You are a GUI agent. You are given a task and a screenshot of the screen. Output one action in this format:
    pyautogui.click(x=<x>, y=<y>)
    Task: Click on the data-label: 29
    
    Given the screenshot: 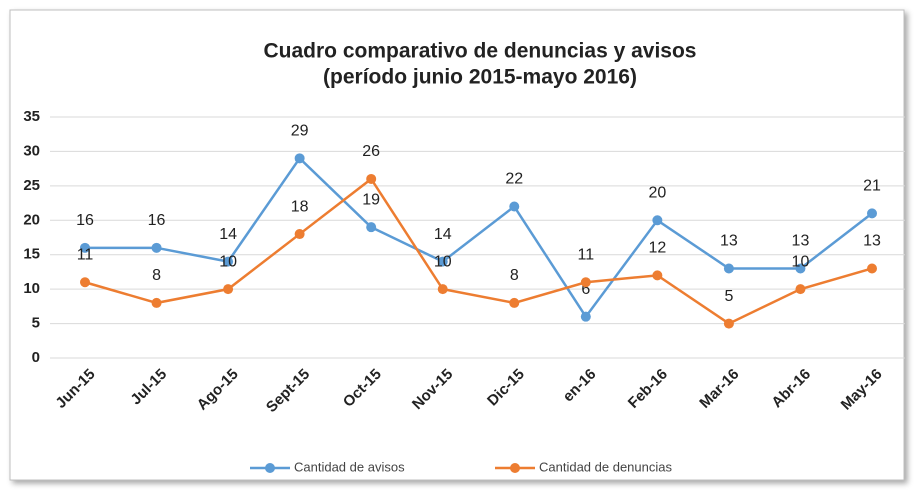 What is the action you would take?
    pyautogui.click(x=300, y=131)
    